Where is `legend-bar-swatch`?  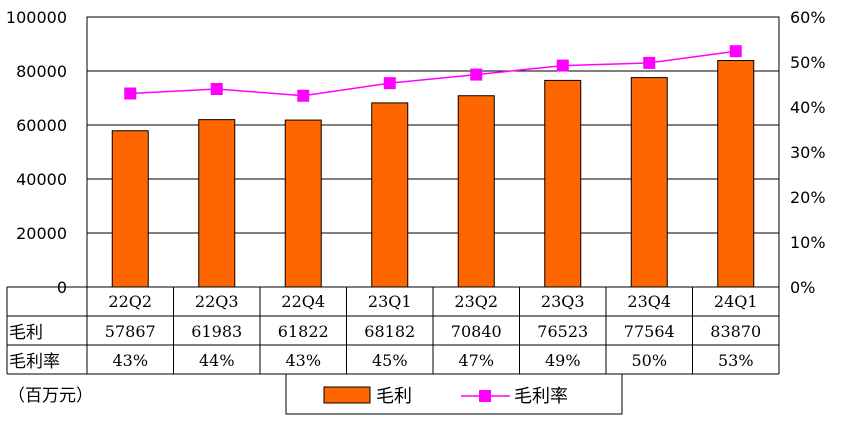
legend-bar-swatch is located at coordinates (347, 395).